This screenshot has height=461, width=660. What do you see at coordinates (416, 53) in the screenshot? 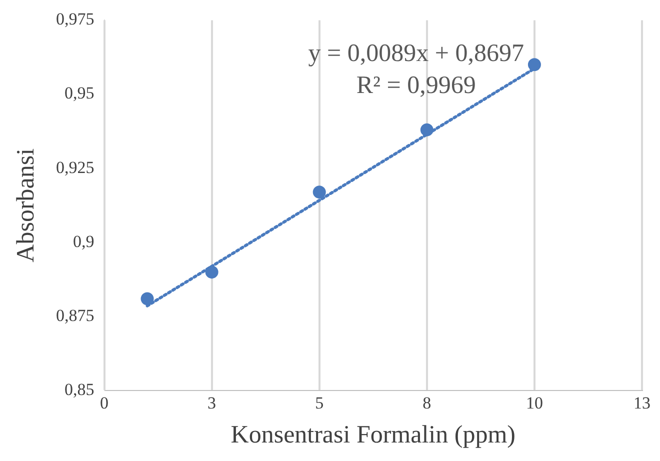
I see `annotation: y = 0,0089x + 0,8697` at bounding box center [416, 53].